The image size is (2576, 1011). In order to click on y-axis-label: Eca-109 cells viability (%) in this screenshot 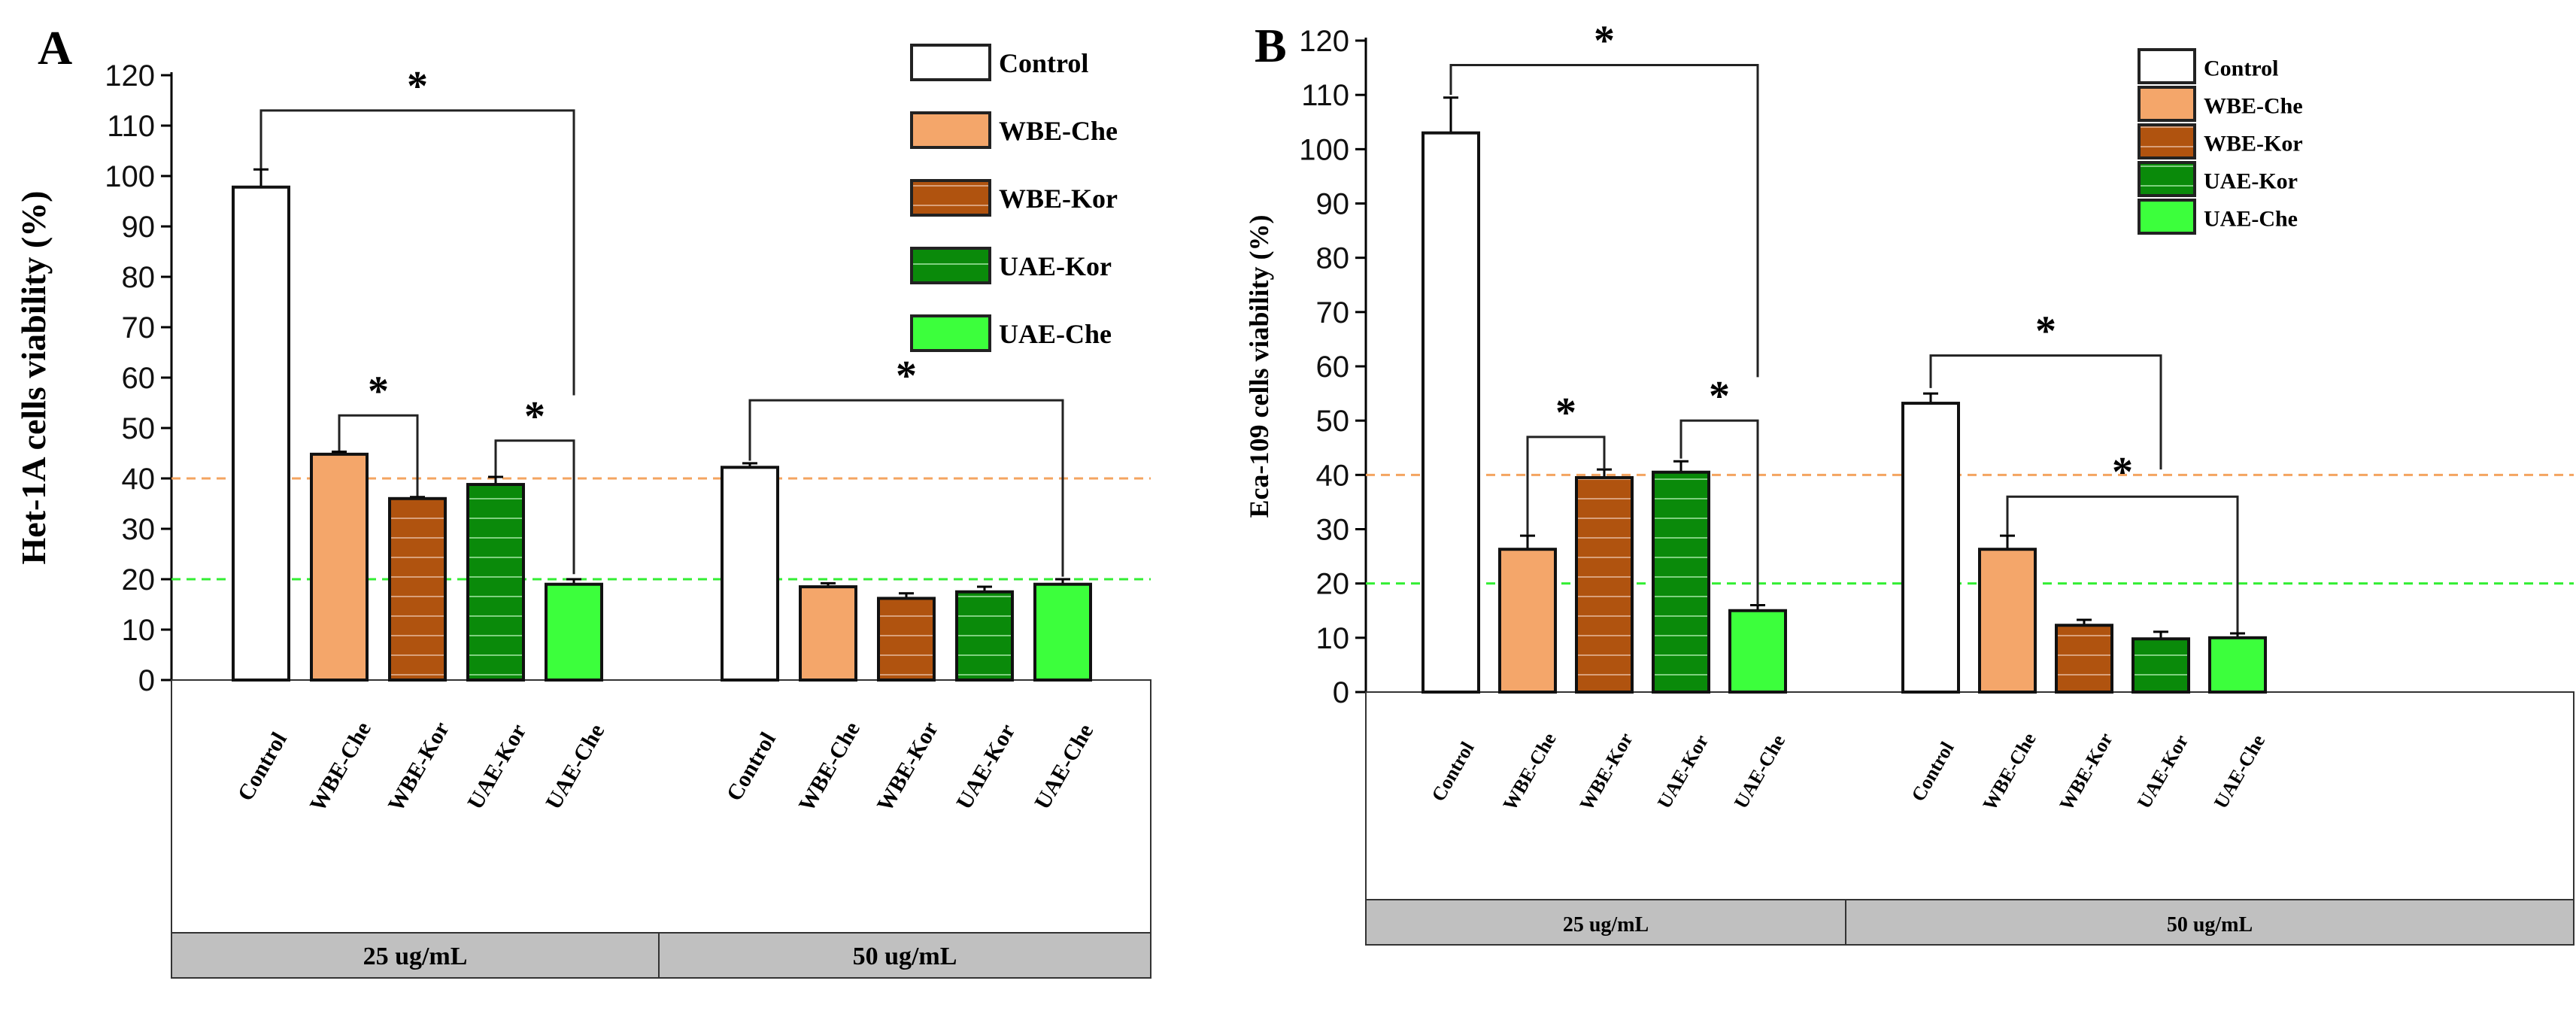, I will do `click(1259, 366)`.